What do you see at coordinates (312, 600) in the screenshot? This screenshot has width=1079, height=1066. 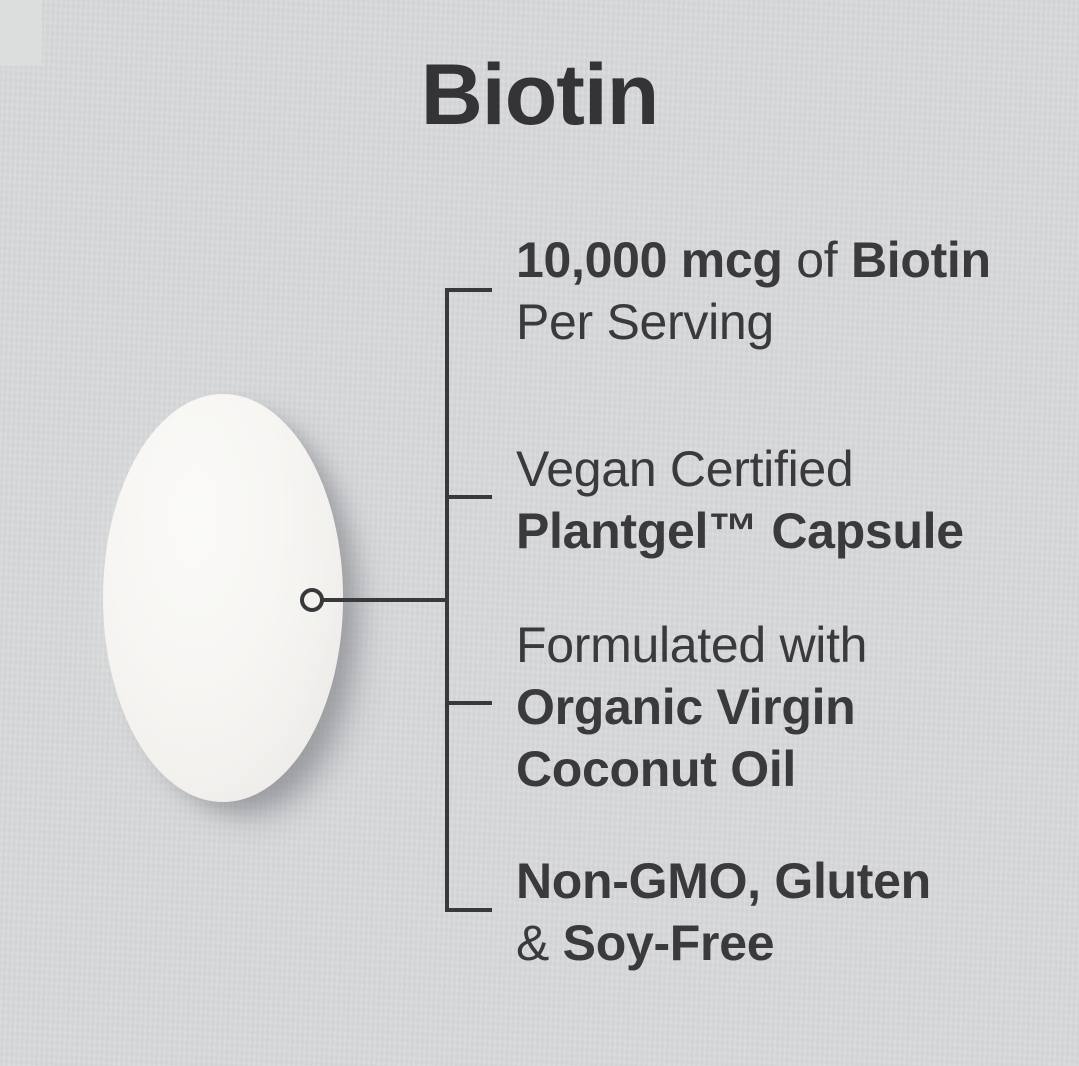 I see `callout-circle-icon` at bounding box center [312, 600].